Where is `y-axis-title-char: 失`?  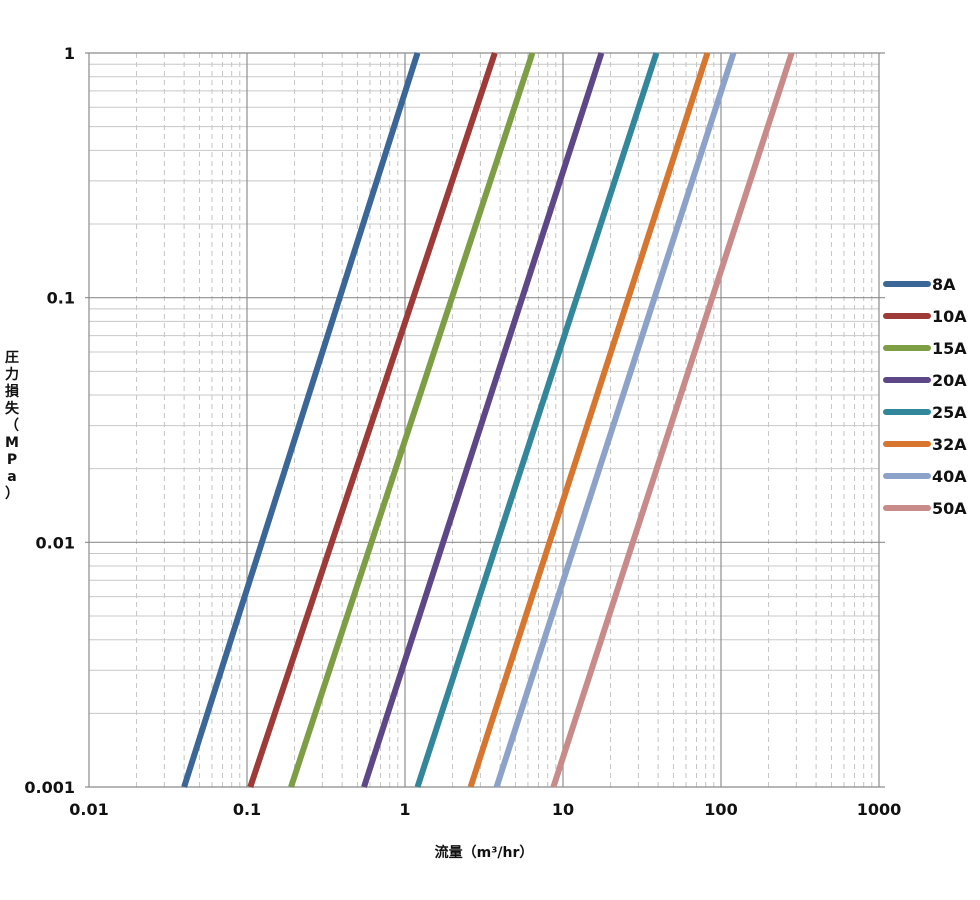
y-axis-title-char: 失 is located at coordinates (12, 408).